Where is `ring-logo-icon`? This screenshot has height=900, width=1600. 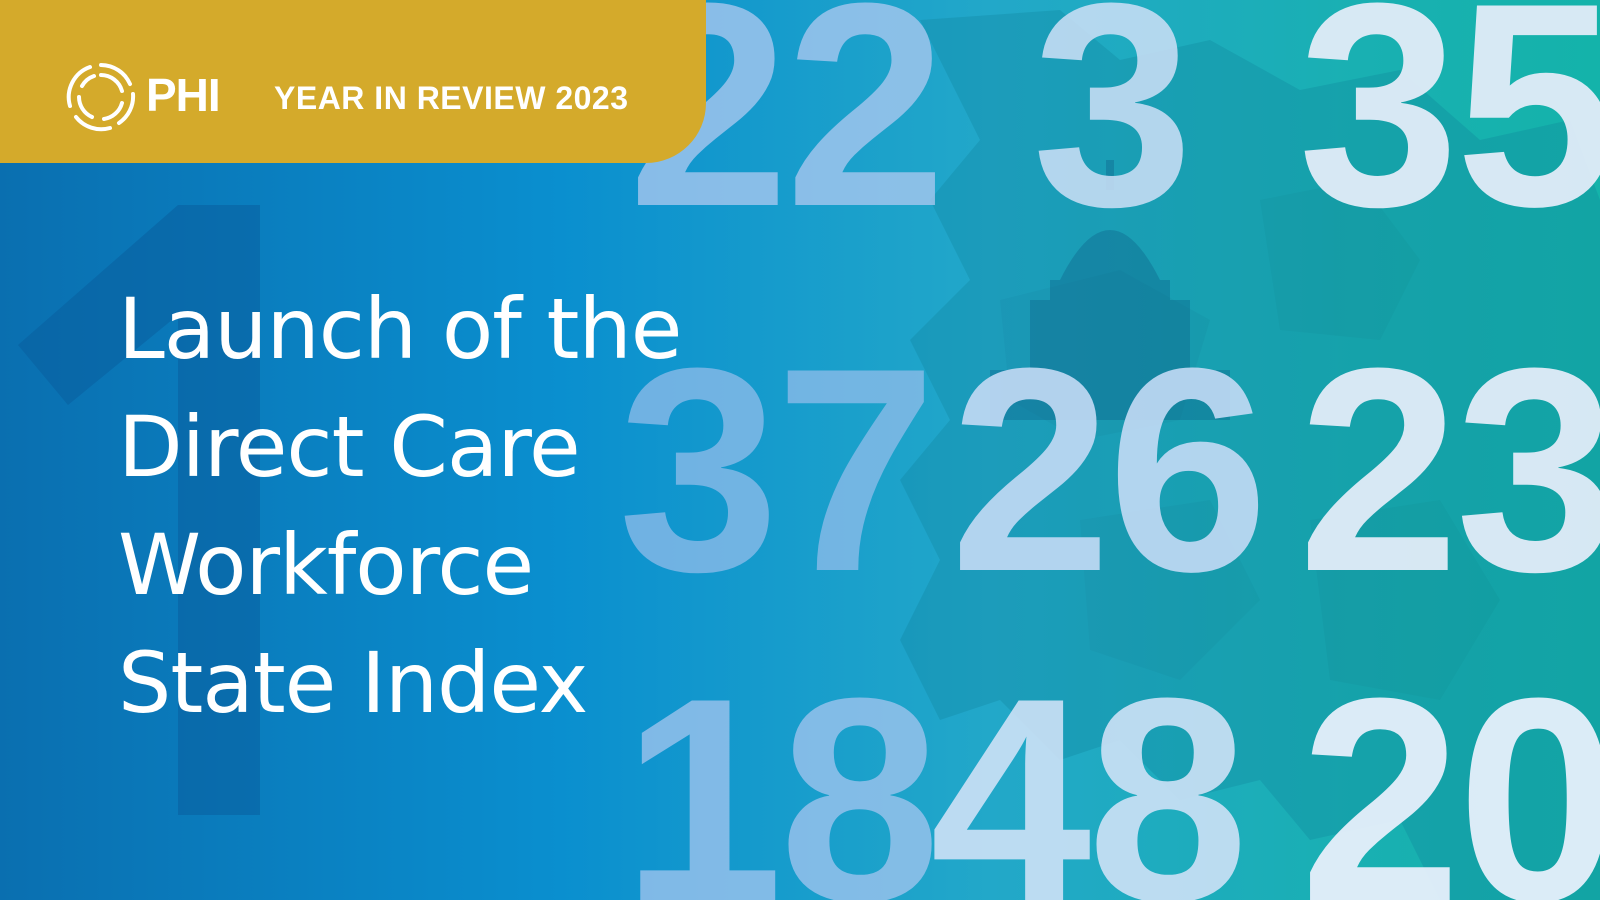
ring-logo-icon is located at coordinates (101, 97).